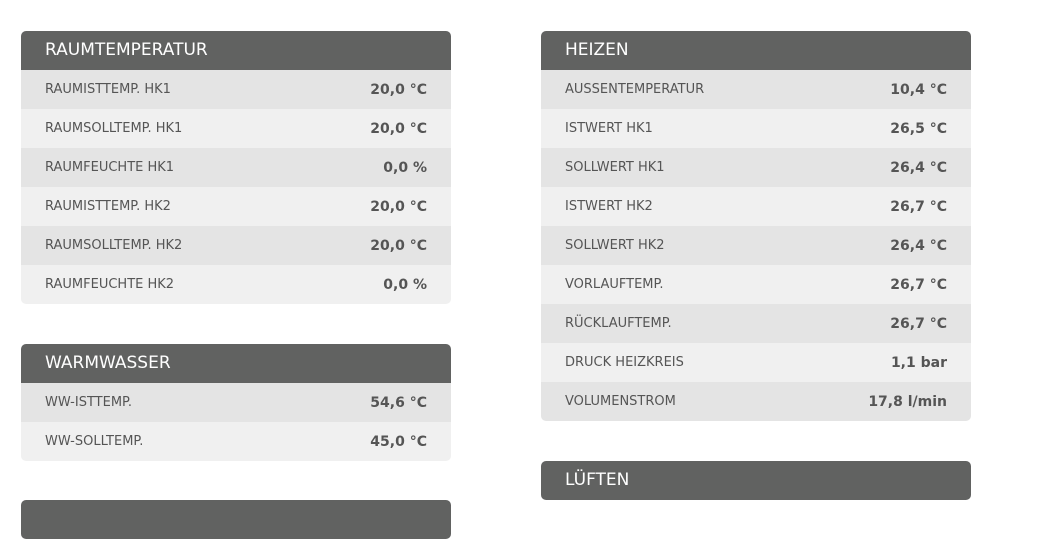 This screenshot has height=539, width=1047. Describe the element at coordinates (756, 50) in the screenshot. I see `panel-title: HEIZEN` at that location.